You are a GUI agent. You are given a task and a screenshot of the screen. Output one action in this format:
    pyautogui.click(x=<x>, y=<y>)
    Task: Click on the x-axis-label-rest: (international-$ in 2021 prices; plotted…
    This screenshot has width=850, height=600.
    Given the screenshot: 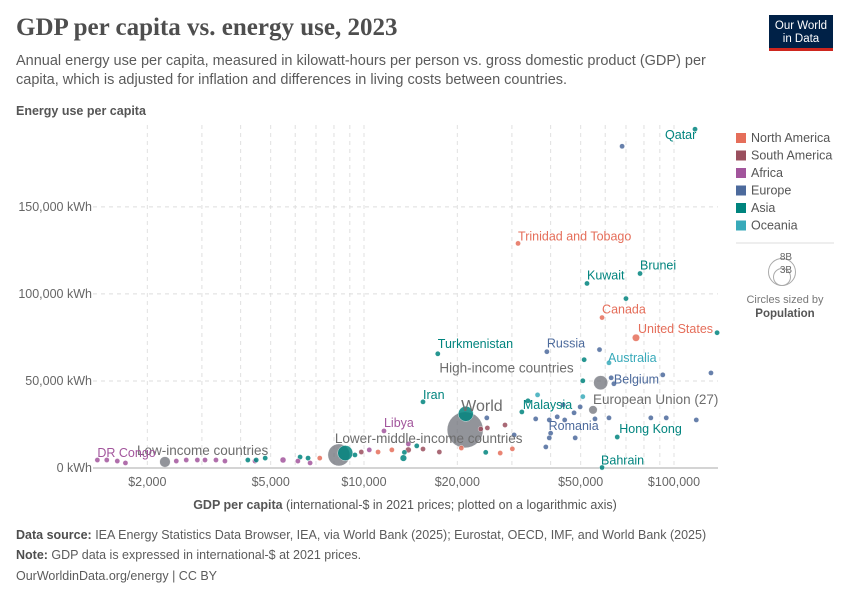 What is the action you would take?
    pyautogui.click(x=450, y=505)
    